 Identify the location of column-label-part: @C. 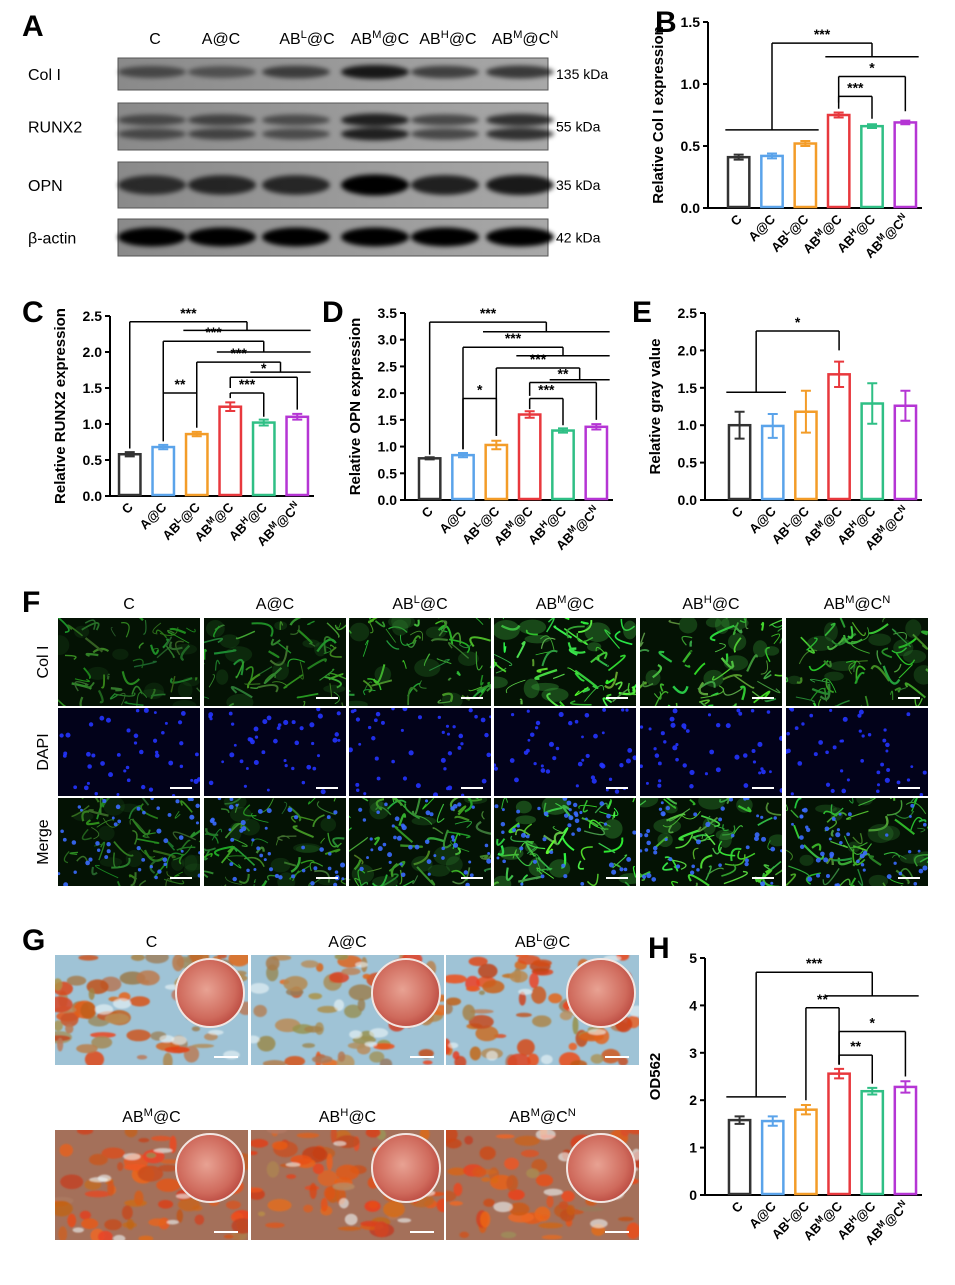
(167, 1117).